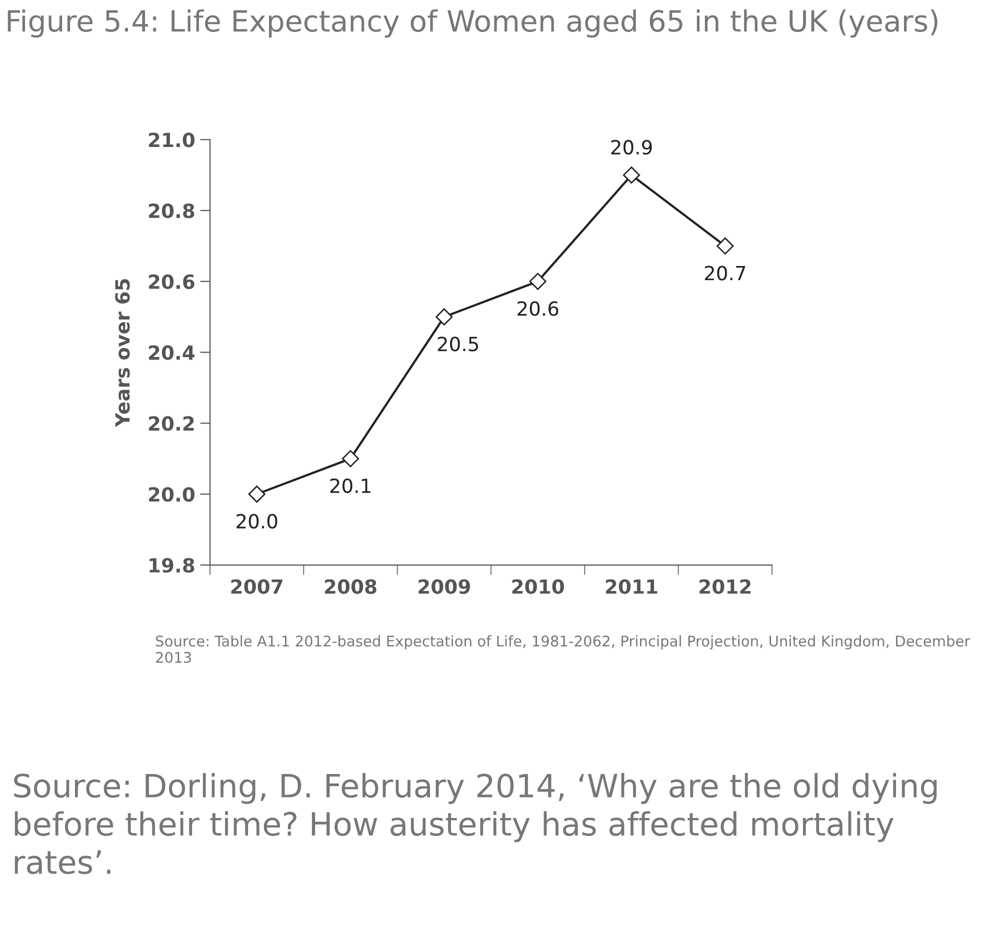 Image resolution: width=1000 pixels, height=937 pixels. What do you see at coordinates (171, 423) in the screenshot?
I see `y-tick-label: 20.2` at bounding box center [171, 423].